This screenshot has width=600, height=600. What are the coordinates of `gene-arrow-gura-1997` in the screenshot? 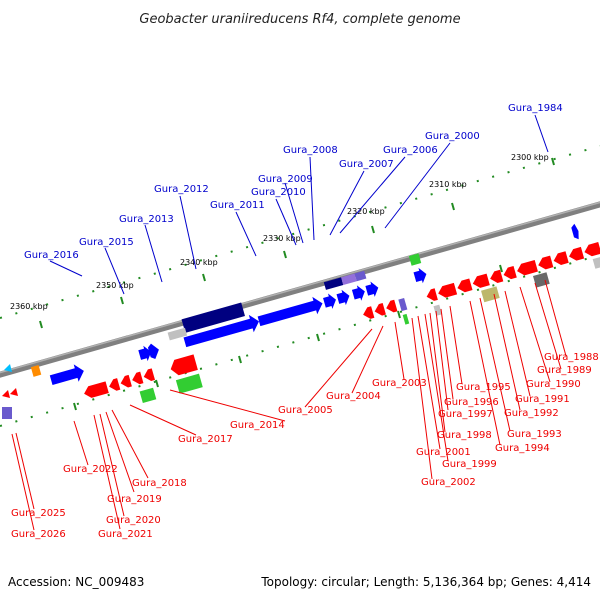 It's located at (497, 276).